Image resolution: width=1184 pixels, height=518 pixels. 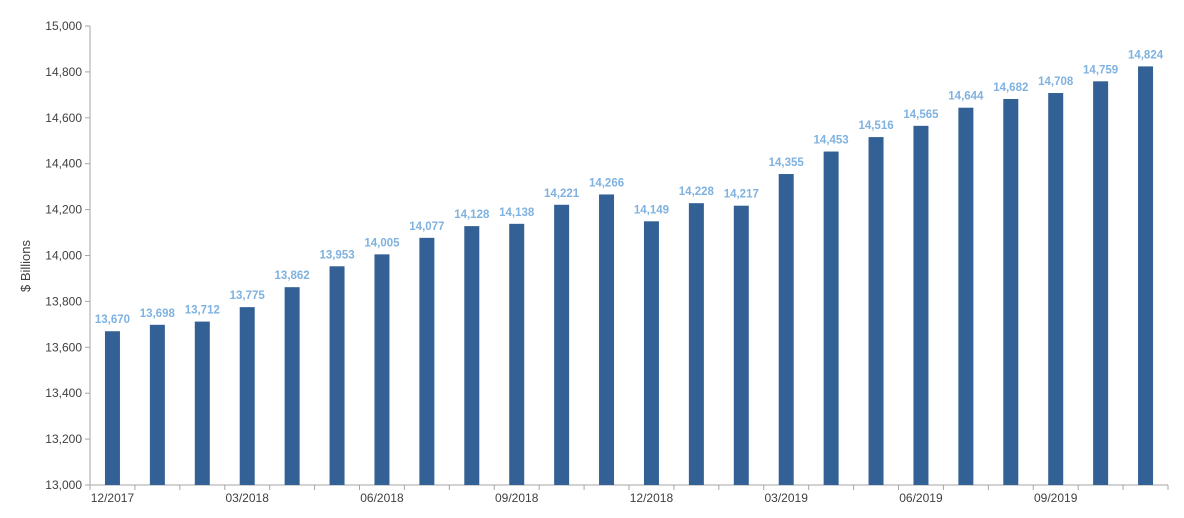 I want to click on y-tick-label: 14,200, so click(x=63, y=210).